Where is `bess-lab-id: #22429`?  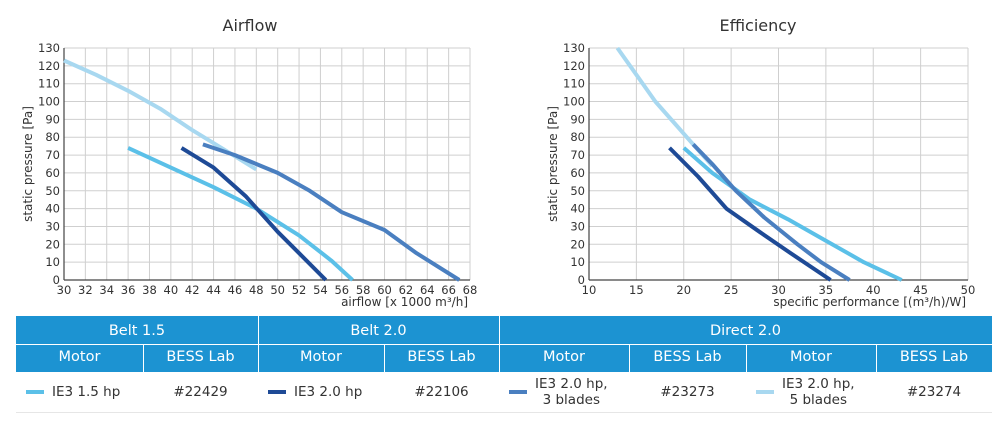
bess-lab-id: #22429 is located at coordinates (200, 392).